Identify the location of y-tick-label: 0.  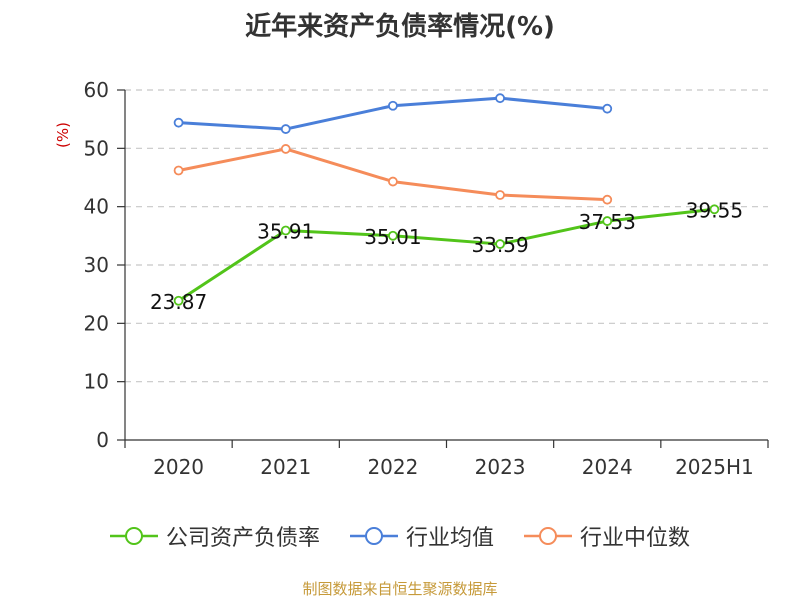
(102, 440).